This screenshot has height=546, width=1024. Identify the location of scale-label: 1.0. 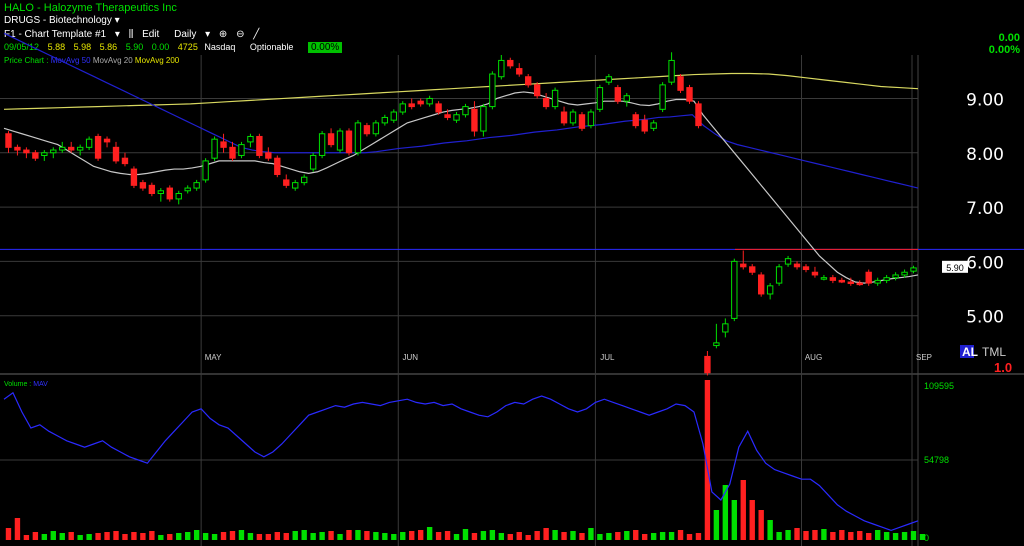
(1003, 367).